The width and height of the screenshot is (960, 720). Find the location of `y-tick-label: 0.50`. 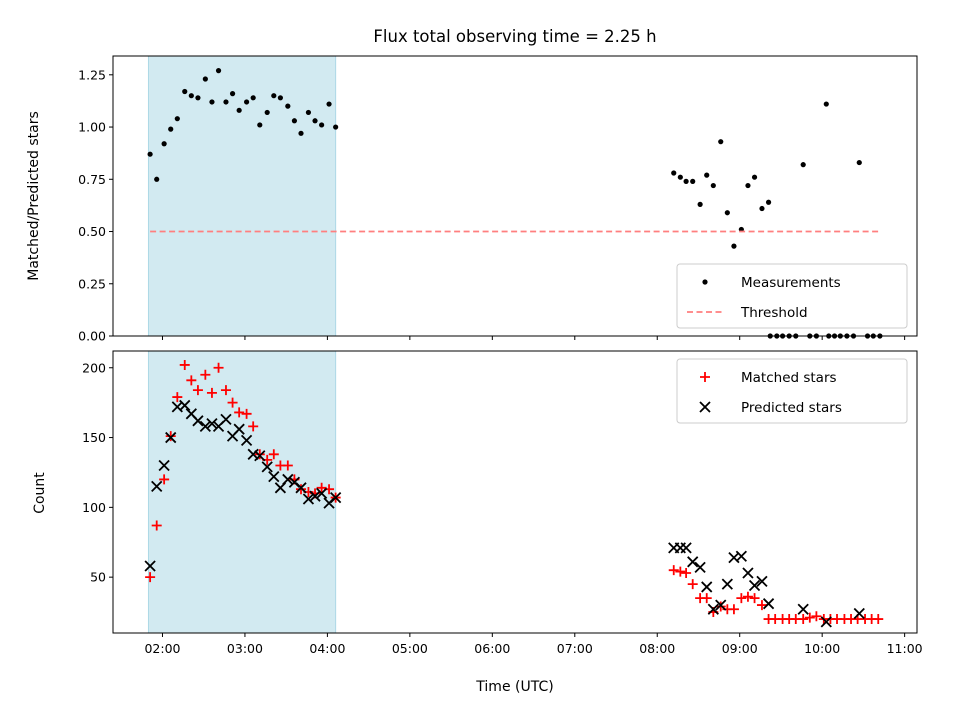

y-tick-label: 0.50 is located at coordinates (92, 231).